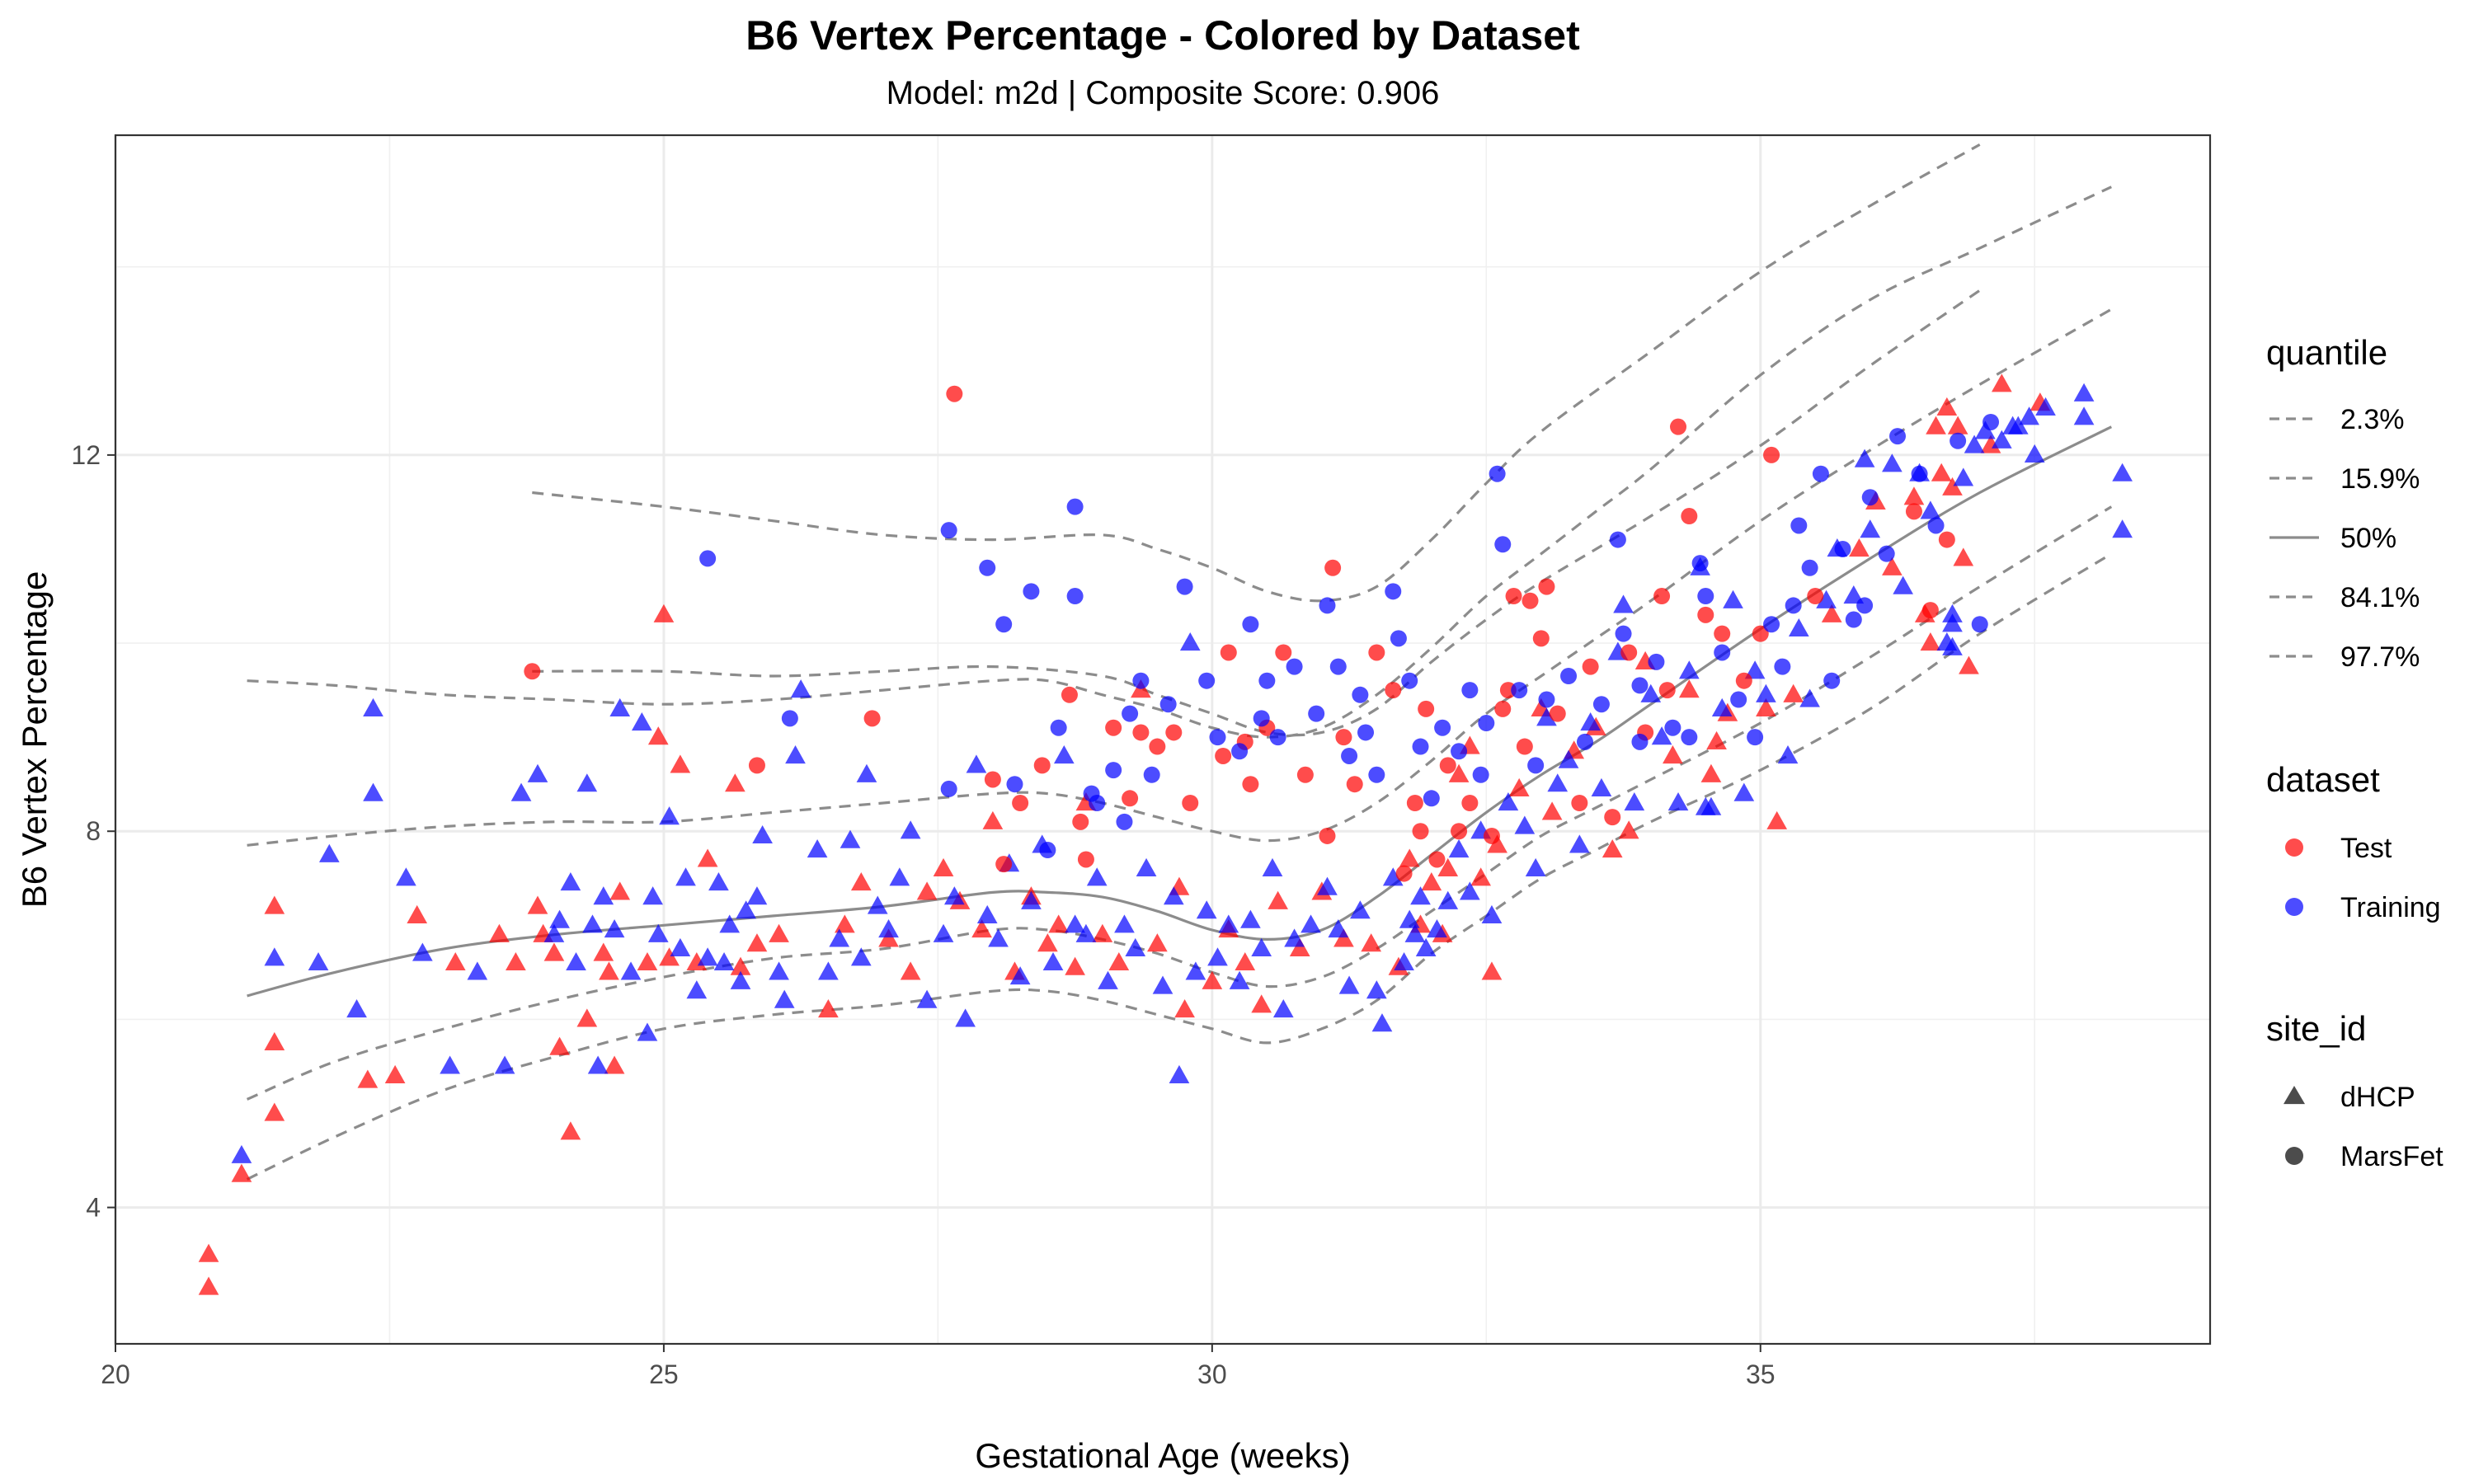 The height and width of the screenshot is (1484, 2474). Describe the element at coordinates (2294, 907) in the screenshot. I see `legend-key-dataset` at that location.